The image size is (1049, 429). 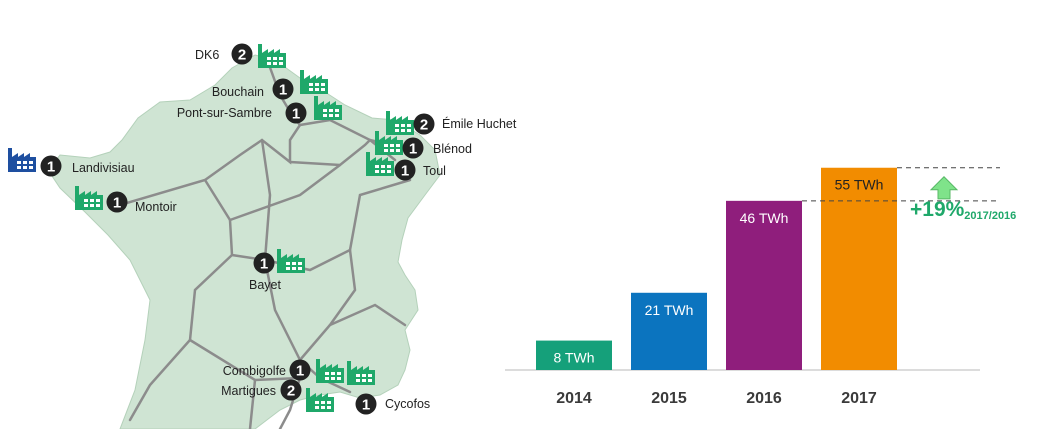 I want to click on bar-value-label: 55 TWh, so click(x=859, y=185).